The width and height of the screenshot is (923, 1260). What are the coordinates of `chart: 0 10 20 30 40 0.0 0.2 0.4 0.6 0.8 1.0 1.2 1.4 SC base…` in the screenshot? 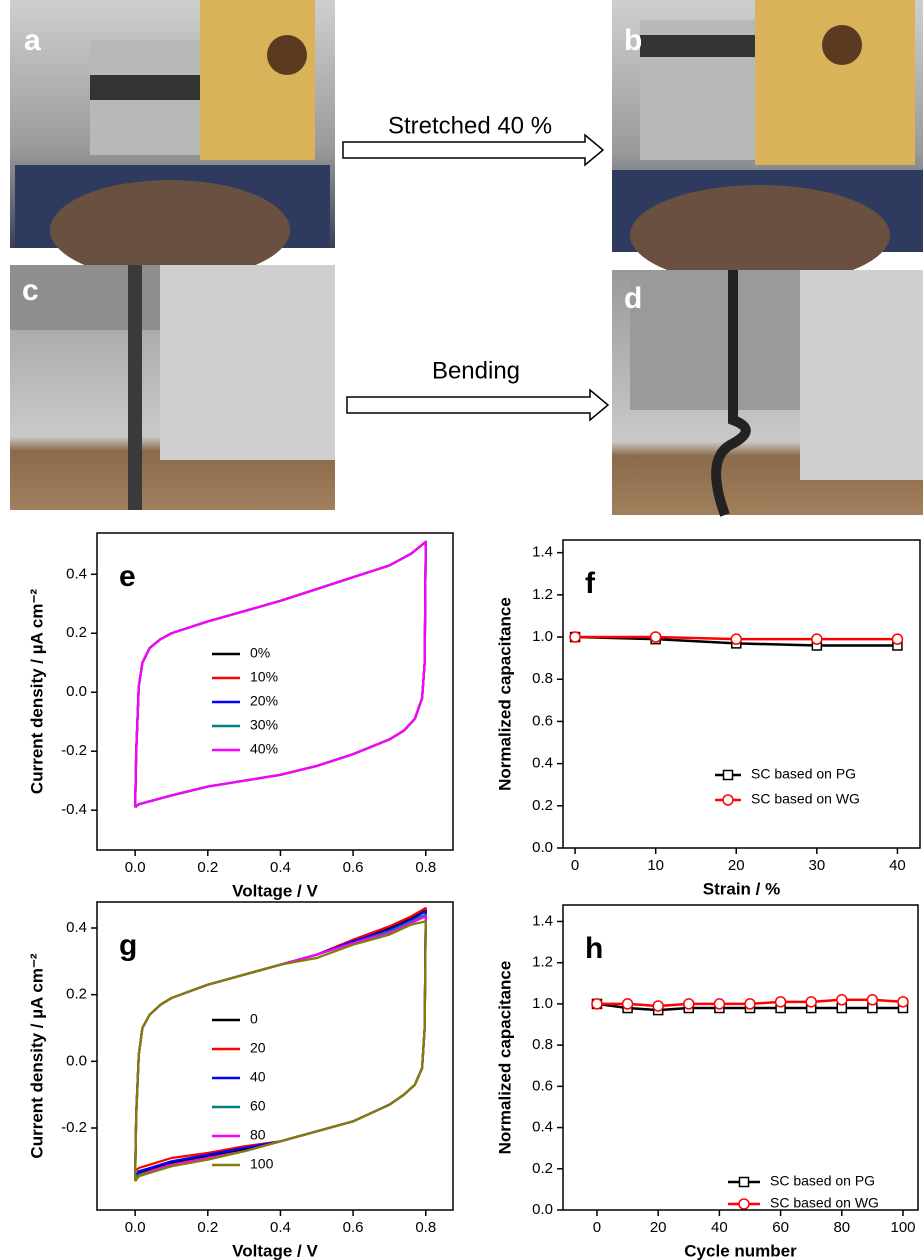 It's located at (708, 718).